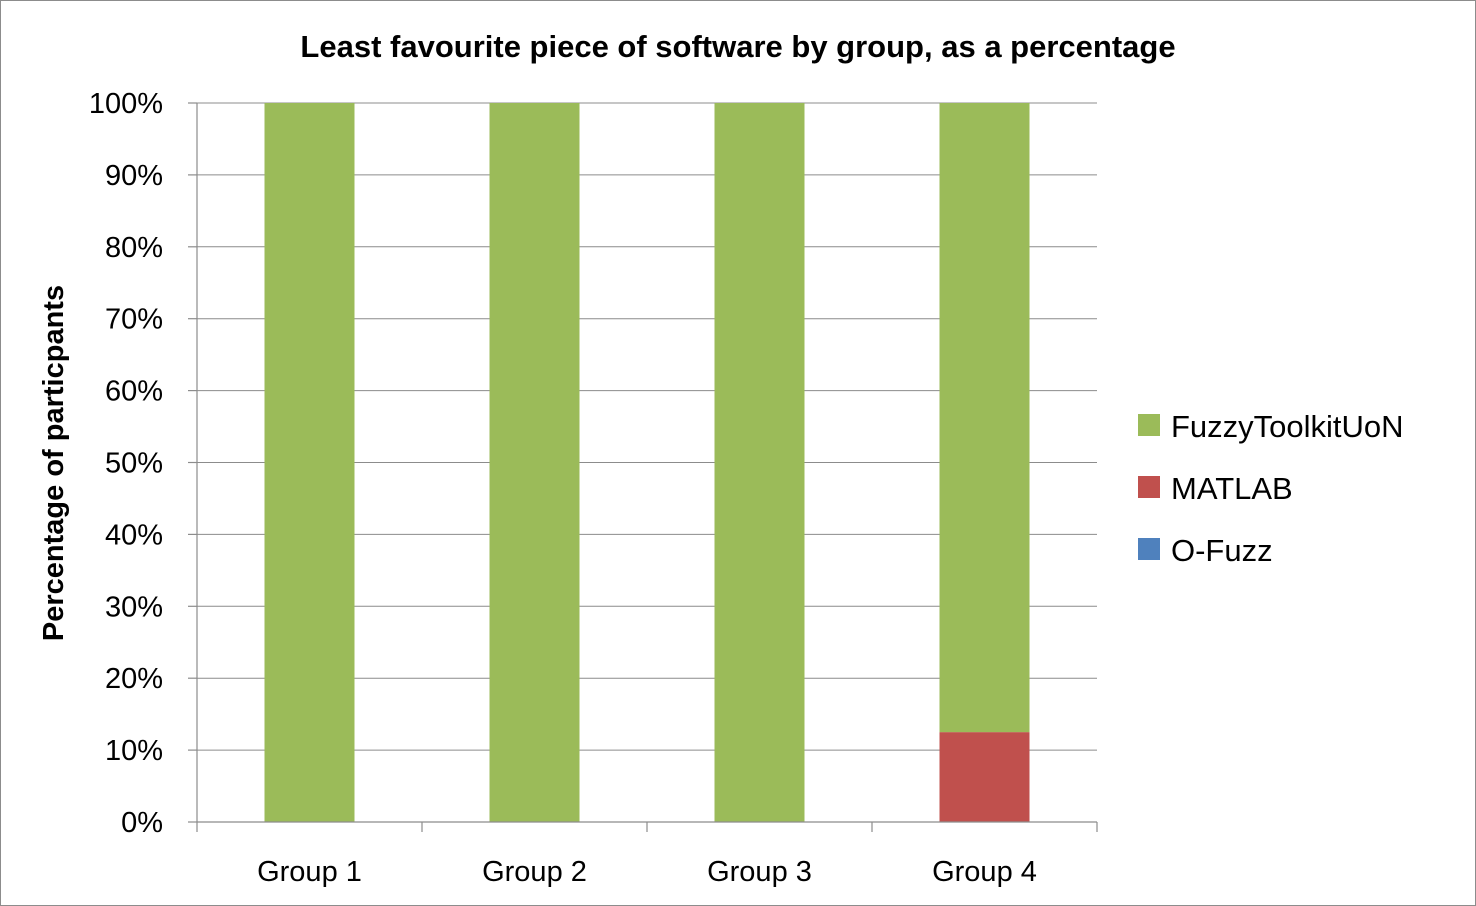 The width and height of the screenshot is (1476, 906). I want to click on x-tick-label: Group 1, so click(309, 872).